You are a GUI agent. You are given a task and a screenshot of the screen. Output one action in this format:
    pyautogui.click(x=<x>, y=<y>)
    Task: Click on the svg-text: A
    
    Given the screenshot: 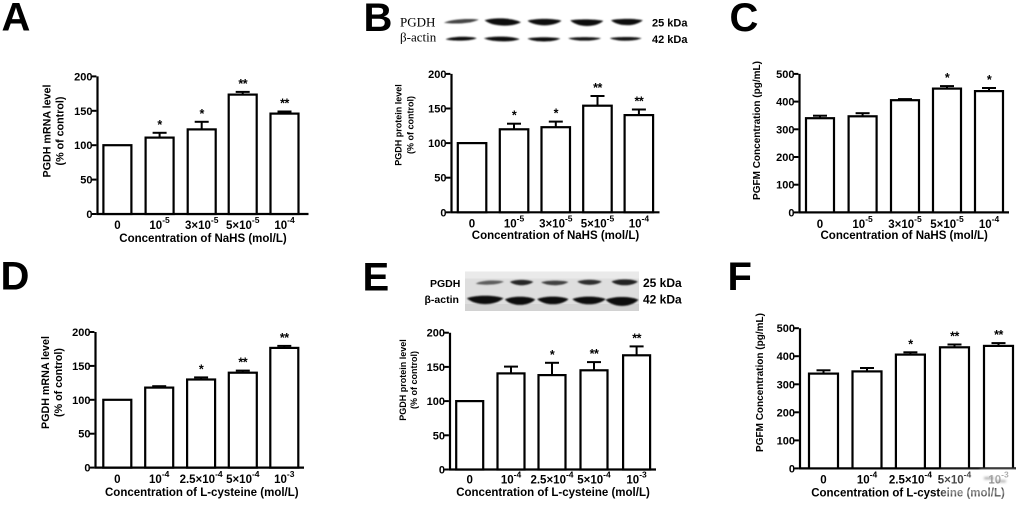 What is the action you would take?
    pyautogui.click(x=16, y=20)
    